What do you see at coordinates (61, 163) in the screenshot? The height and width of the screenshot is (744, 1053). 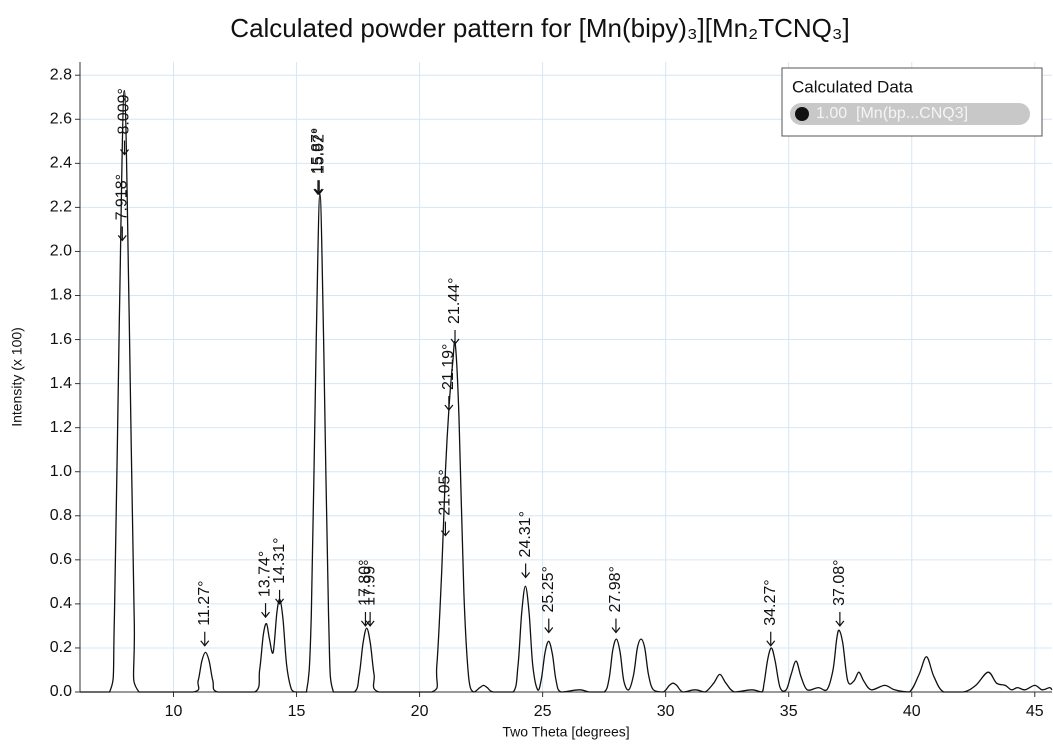 I see `y-tick-label: 2.4` at bounding box center [61, 163].